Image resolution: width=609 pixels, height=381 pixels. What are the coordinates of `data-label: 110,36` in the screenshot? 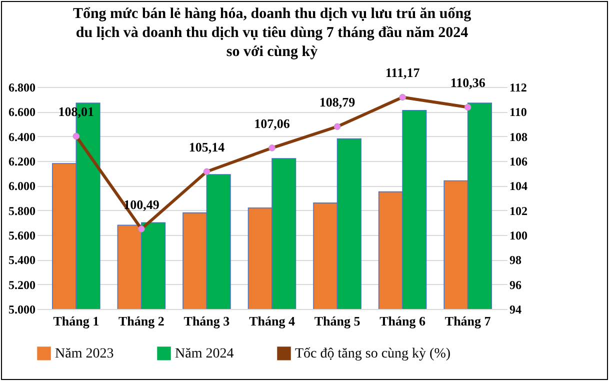 It's located at (468, 82).